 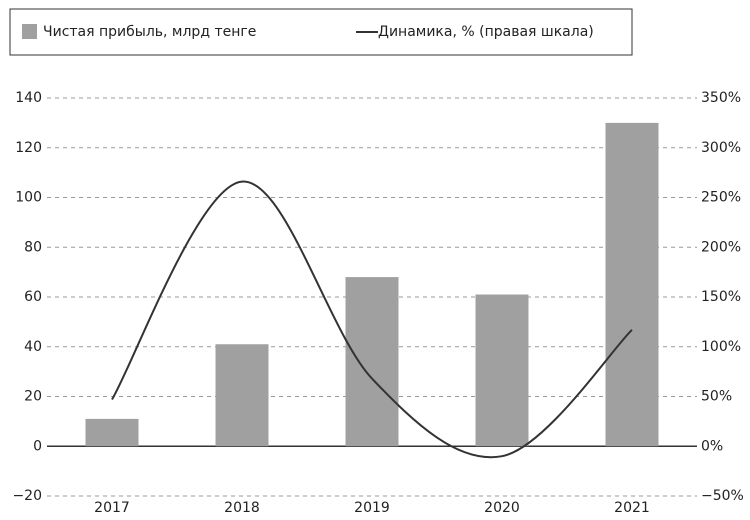 What do you see at coordinates (721, 148) in the screenshot?
I see `y2-tick-label: 300%` at bounding box center [721, 148].